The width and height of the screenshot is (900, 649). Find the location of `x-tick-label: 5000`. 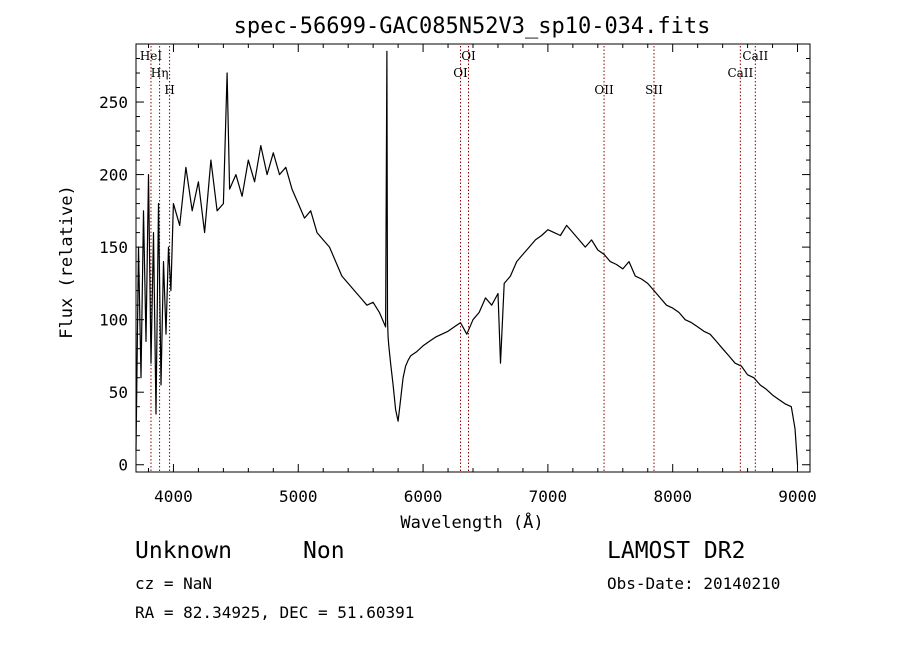

x-tick-label: 5000 is located at coordinates (298, 496).